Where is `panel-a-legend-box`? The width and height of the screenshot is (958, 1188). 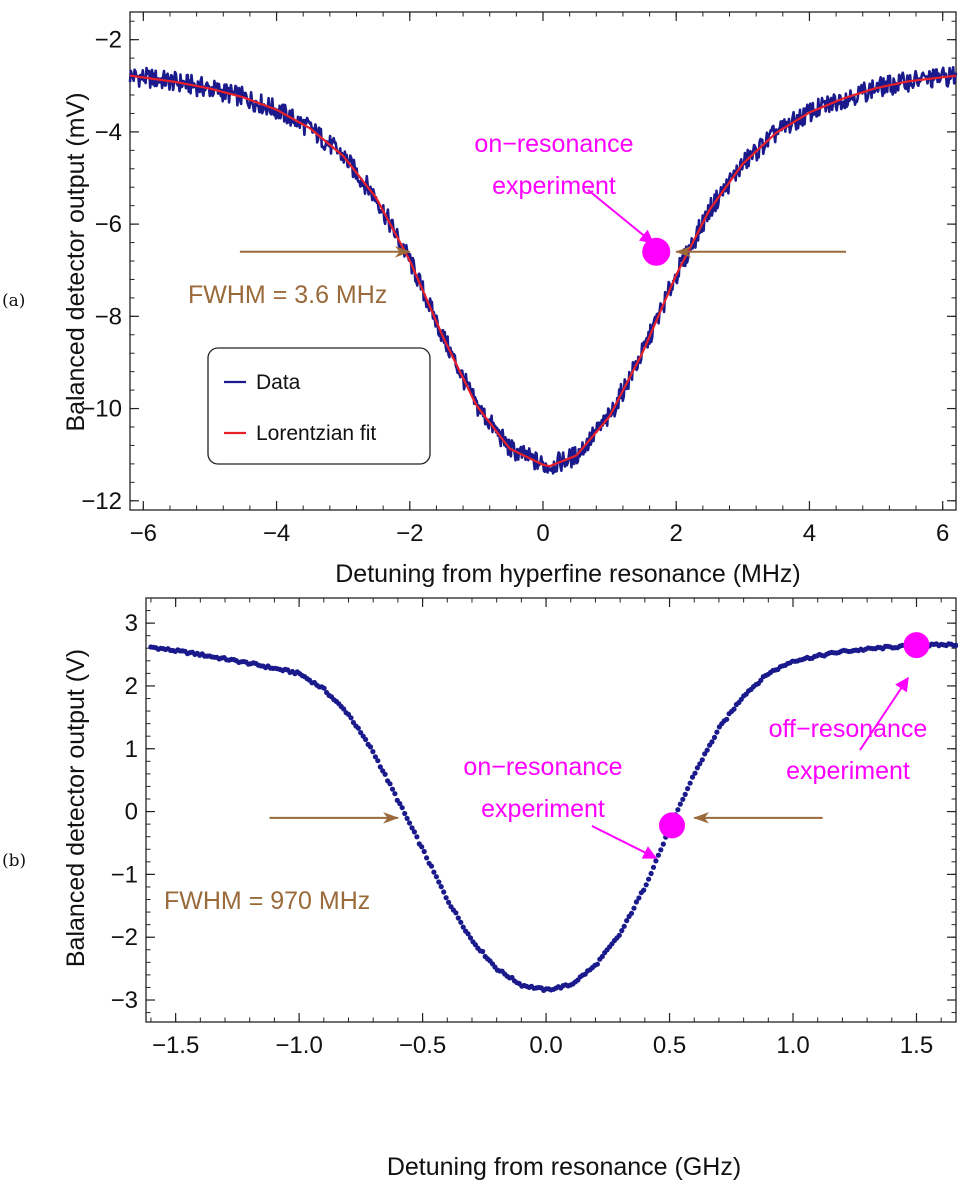
panel-a-legend-box is located at coordinates (319, 406).